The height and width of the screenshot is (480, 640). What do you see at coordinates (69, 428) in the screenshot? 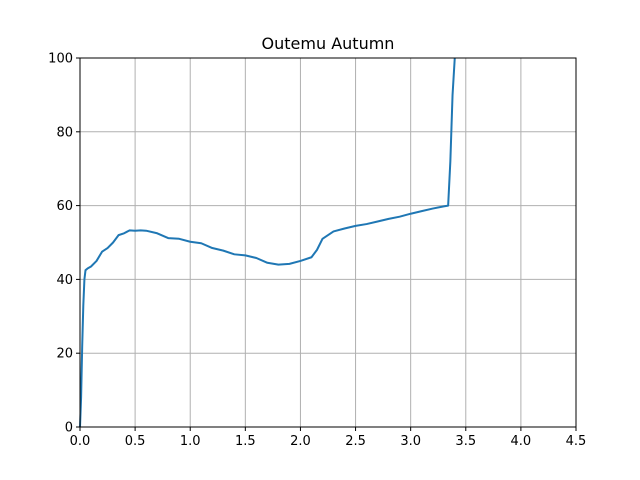
I see `y-tick-label: 0` at bounding box center [69, 428].